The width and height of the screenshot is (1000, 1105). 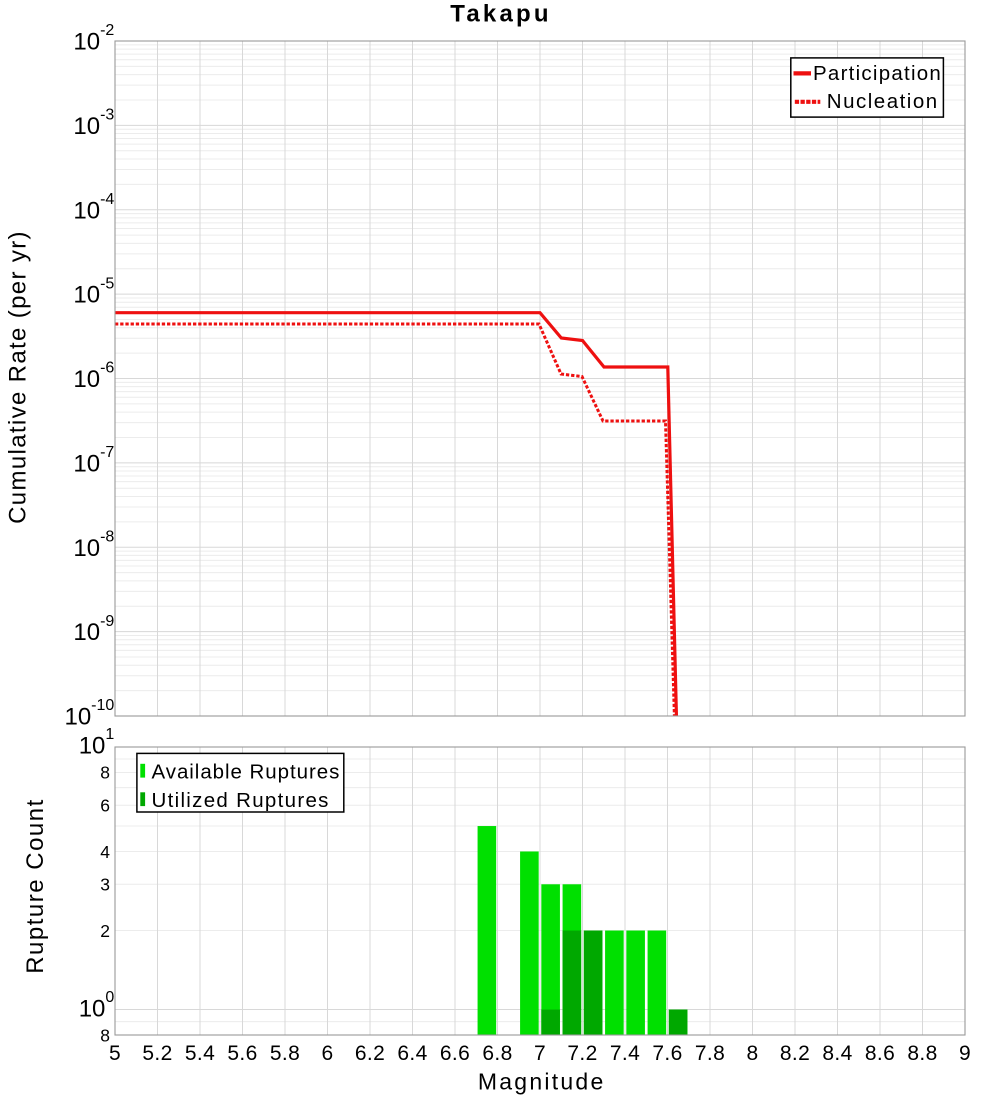 I want to click on svg-text: 8.2, so click(x=795, y=1053).